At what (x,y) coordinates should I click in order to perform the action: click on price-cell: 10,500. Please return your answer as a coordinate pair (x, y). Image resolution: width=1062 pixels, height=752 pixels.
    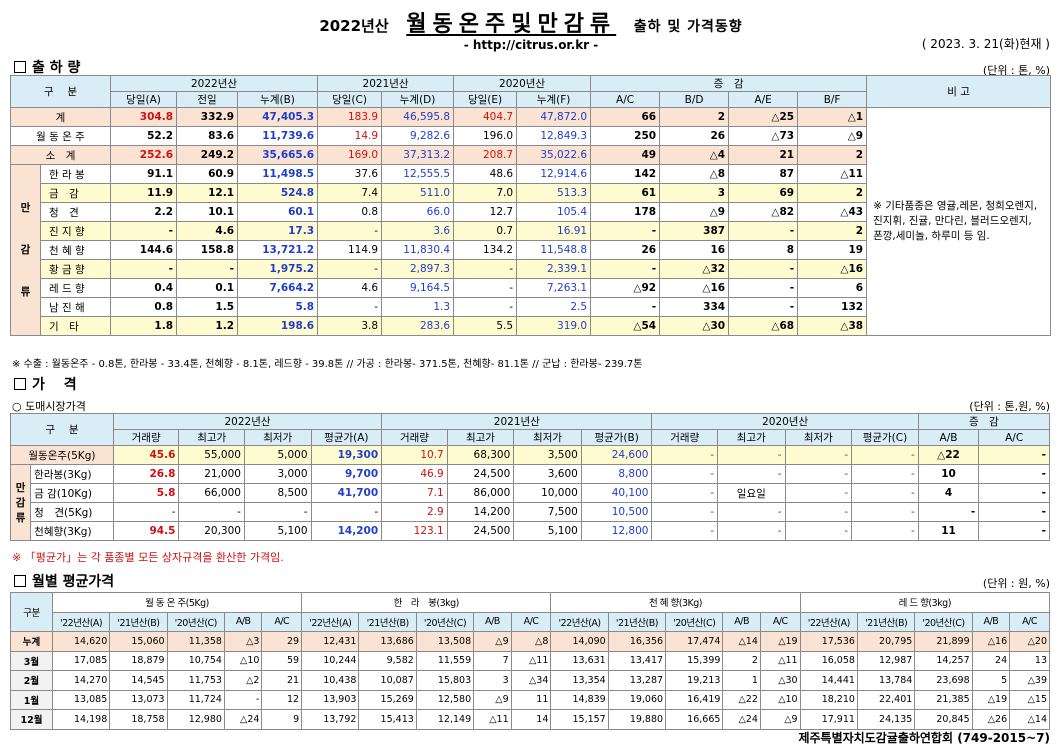
    Looking at the image, I should click on (616, 512).